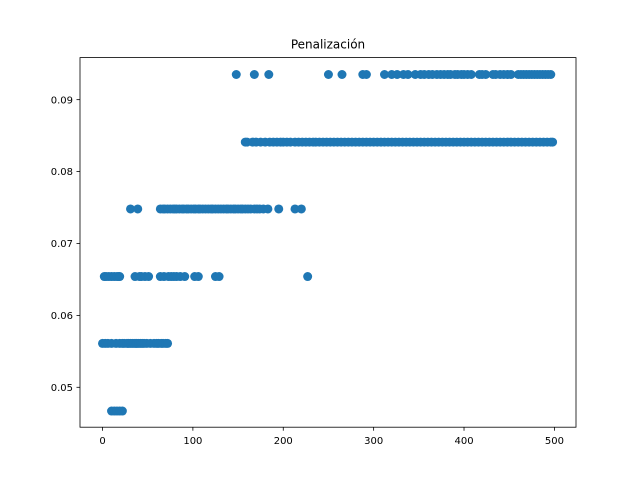 The height and width of the screenshot is (485, 640). I want to click on chart-title: Penalización, so click(328, 45).